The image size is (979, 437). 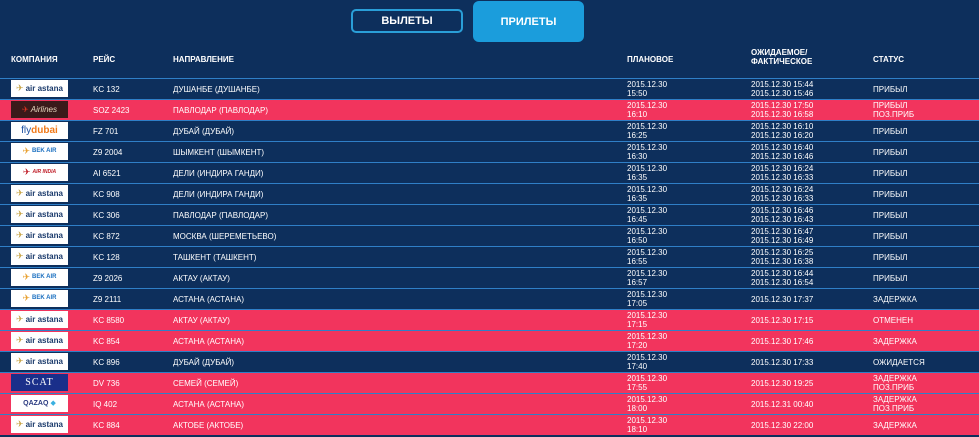 I want to click on expected-time: 2015.12.30 17:15, so click(x=811, y=320).